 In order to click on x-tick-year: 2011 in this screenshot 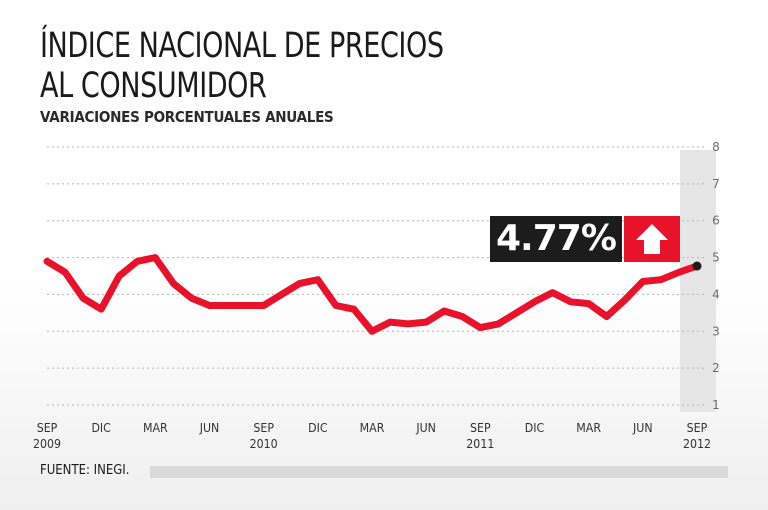, I will do `click(480, 444)`.